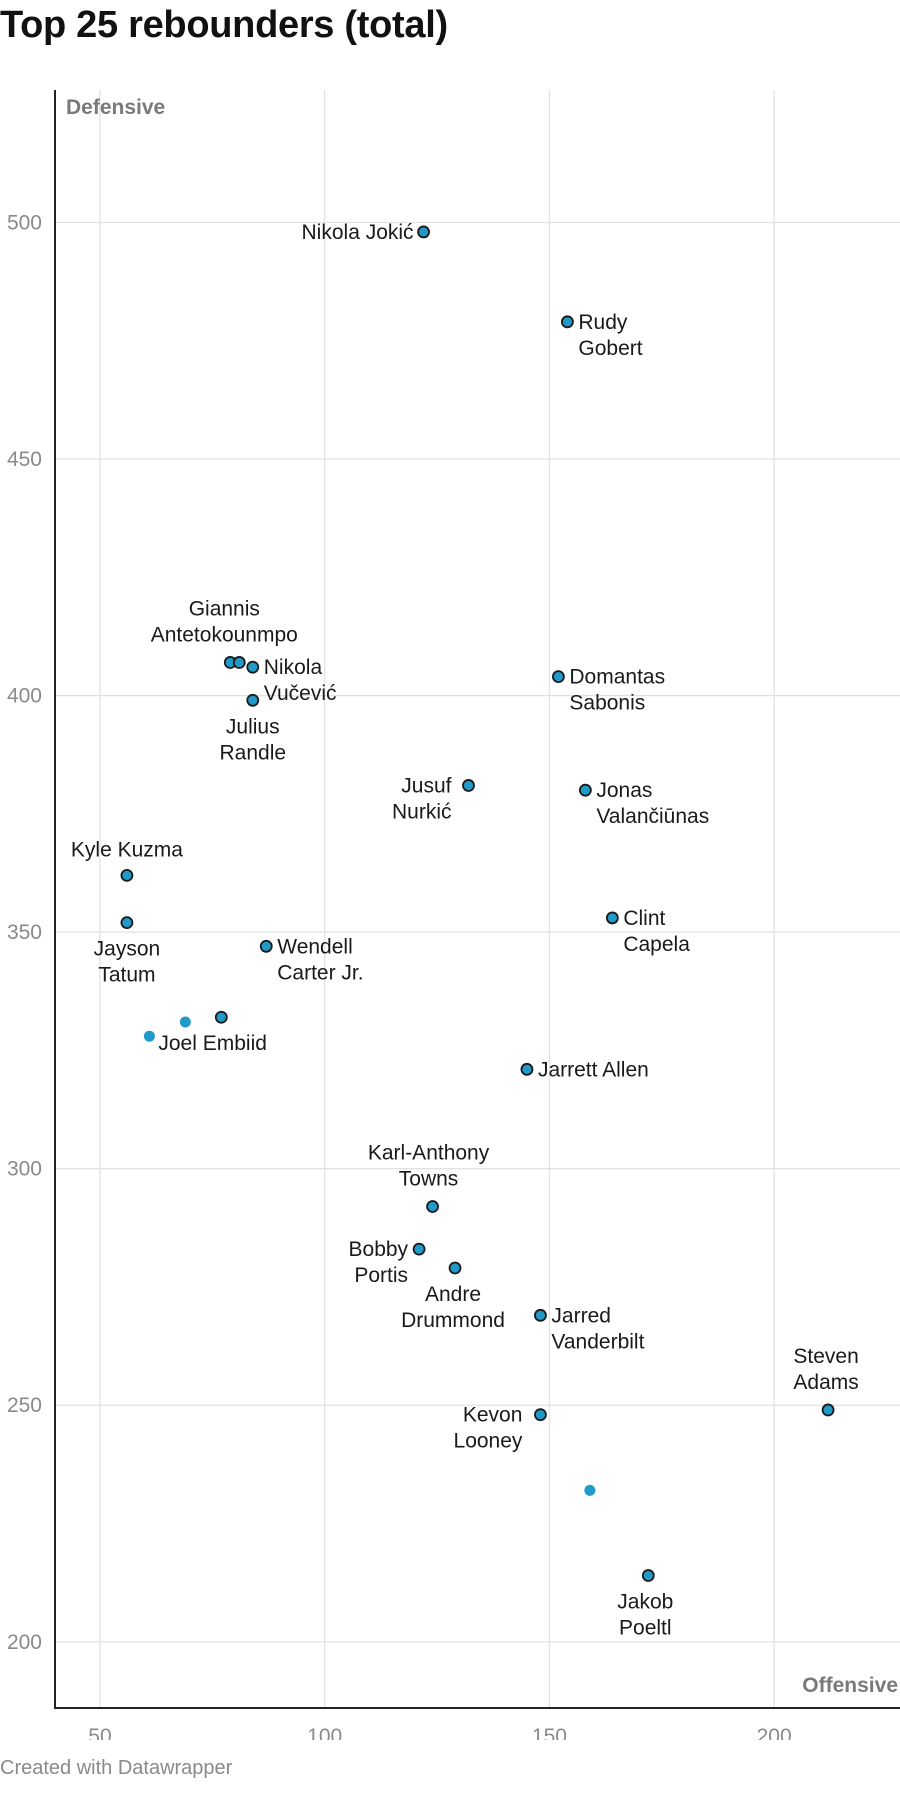 This screenshot has height=1800, width=900. I want to click on point-label: Jarred Vanderbilt, so click(597, 1328).